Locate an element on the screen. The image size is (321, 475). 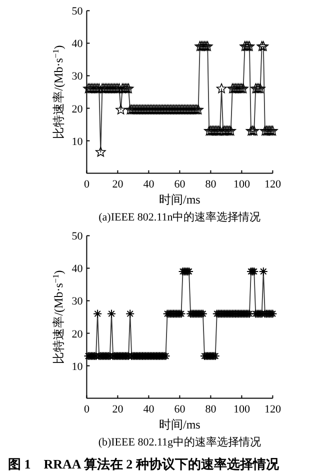
text: (a)IEEE 802.11n中的速率选择情况 is located at coordinates (179, 217).